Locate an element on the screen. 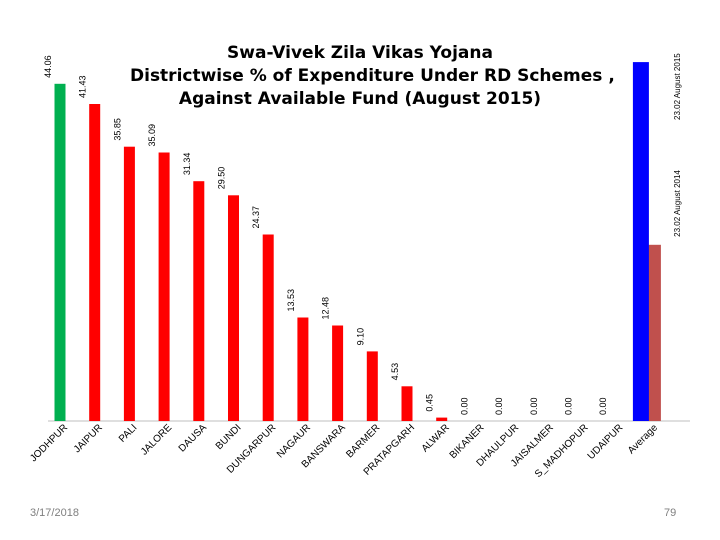 Image resolution: width=720 pixels, height=540 pixels. data-label: 29.50 is located at coordinates (222, 178).